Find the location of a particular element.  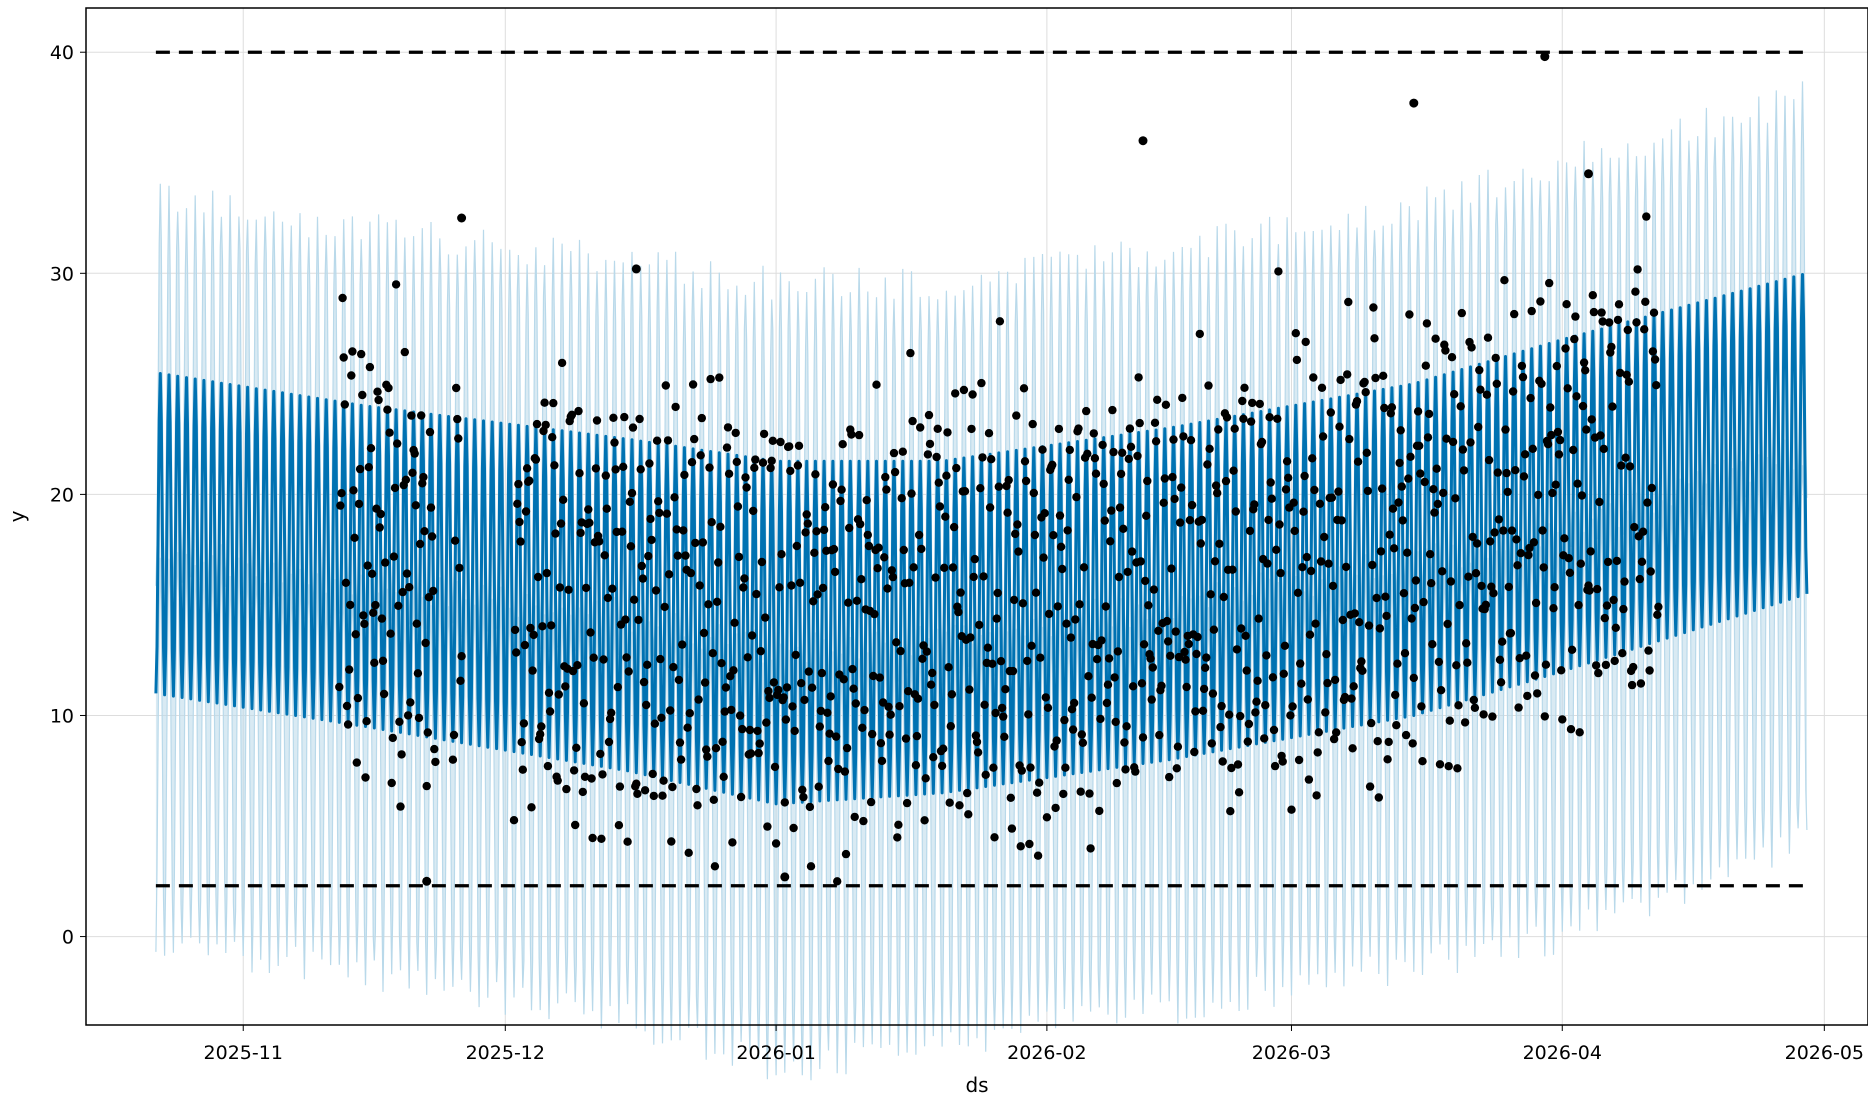

y-tick-label: 0 is located at coordinates (68, 938).